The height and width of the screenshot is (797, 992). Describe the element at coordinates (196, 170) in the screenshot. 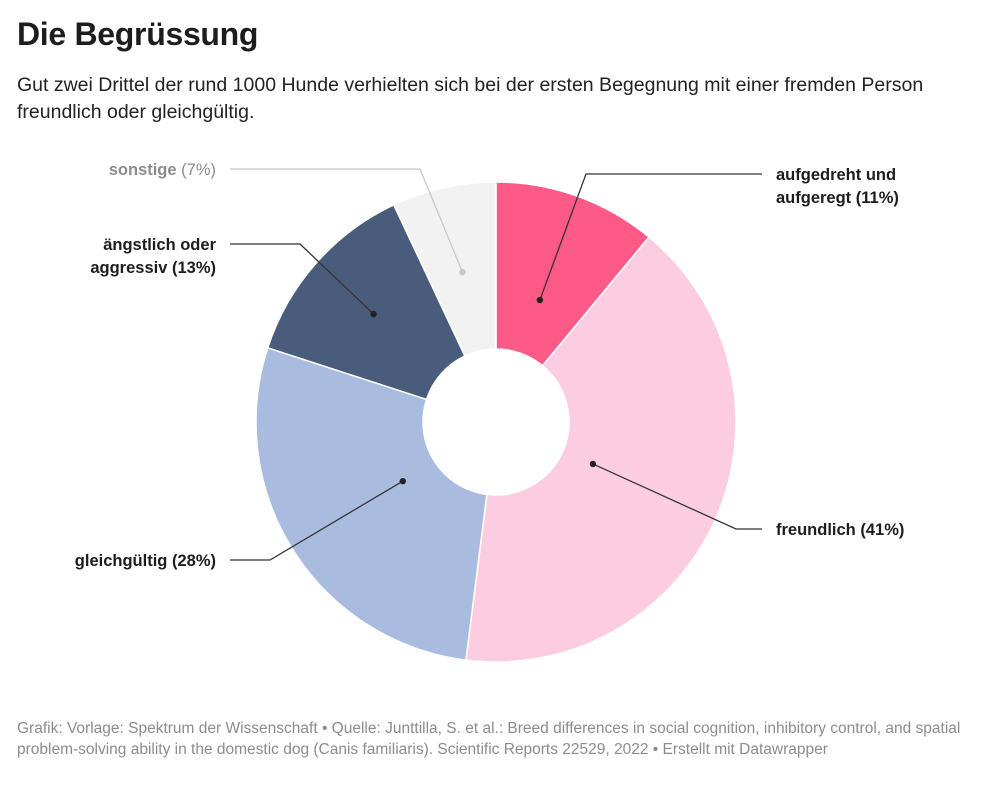

I see `slice-percent-sonstige: (7%)` at that location.